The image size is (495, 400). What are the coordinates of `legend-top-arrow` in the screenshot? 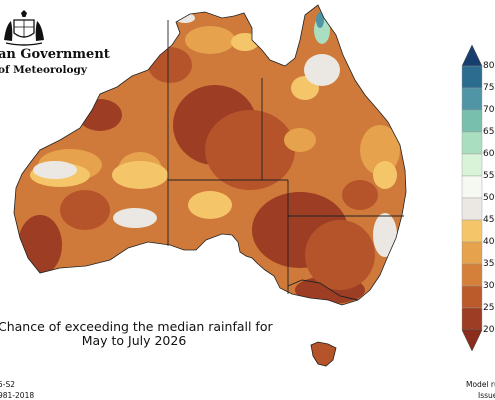 It's located at (472, 55).